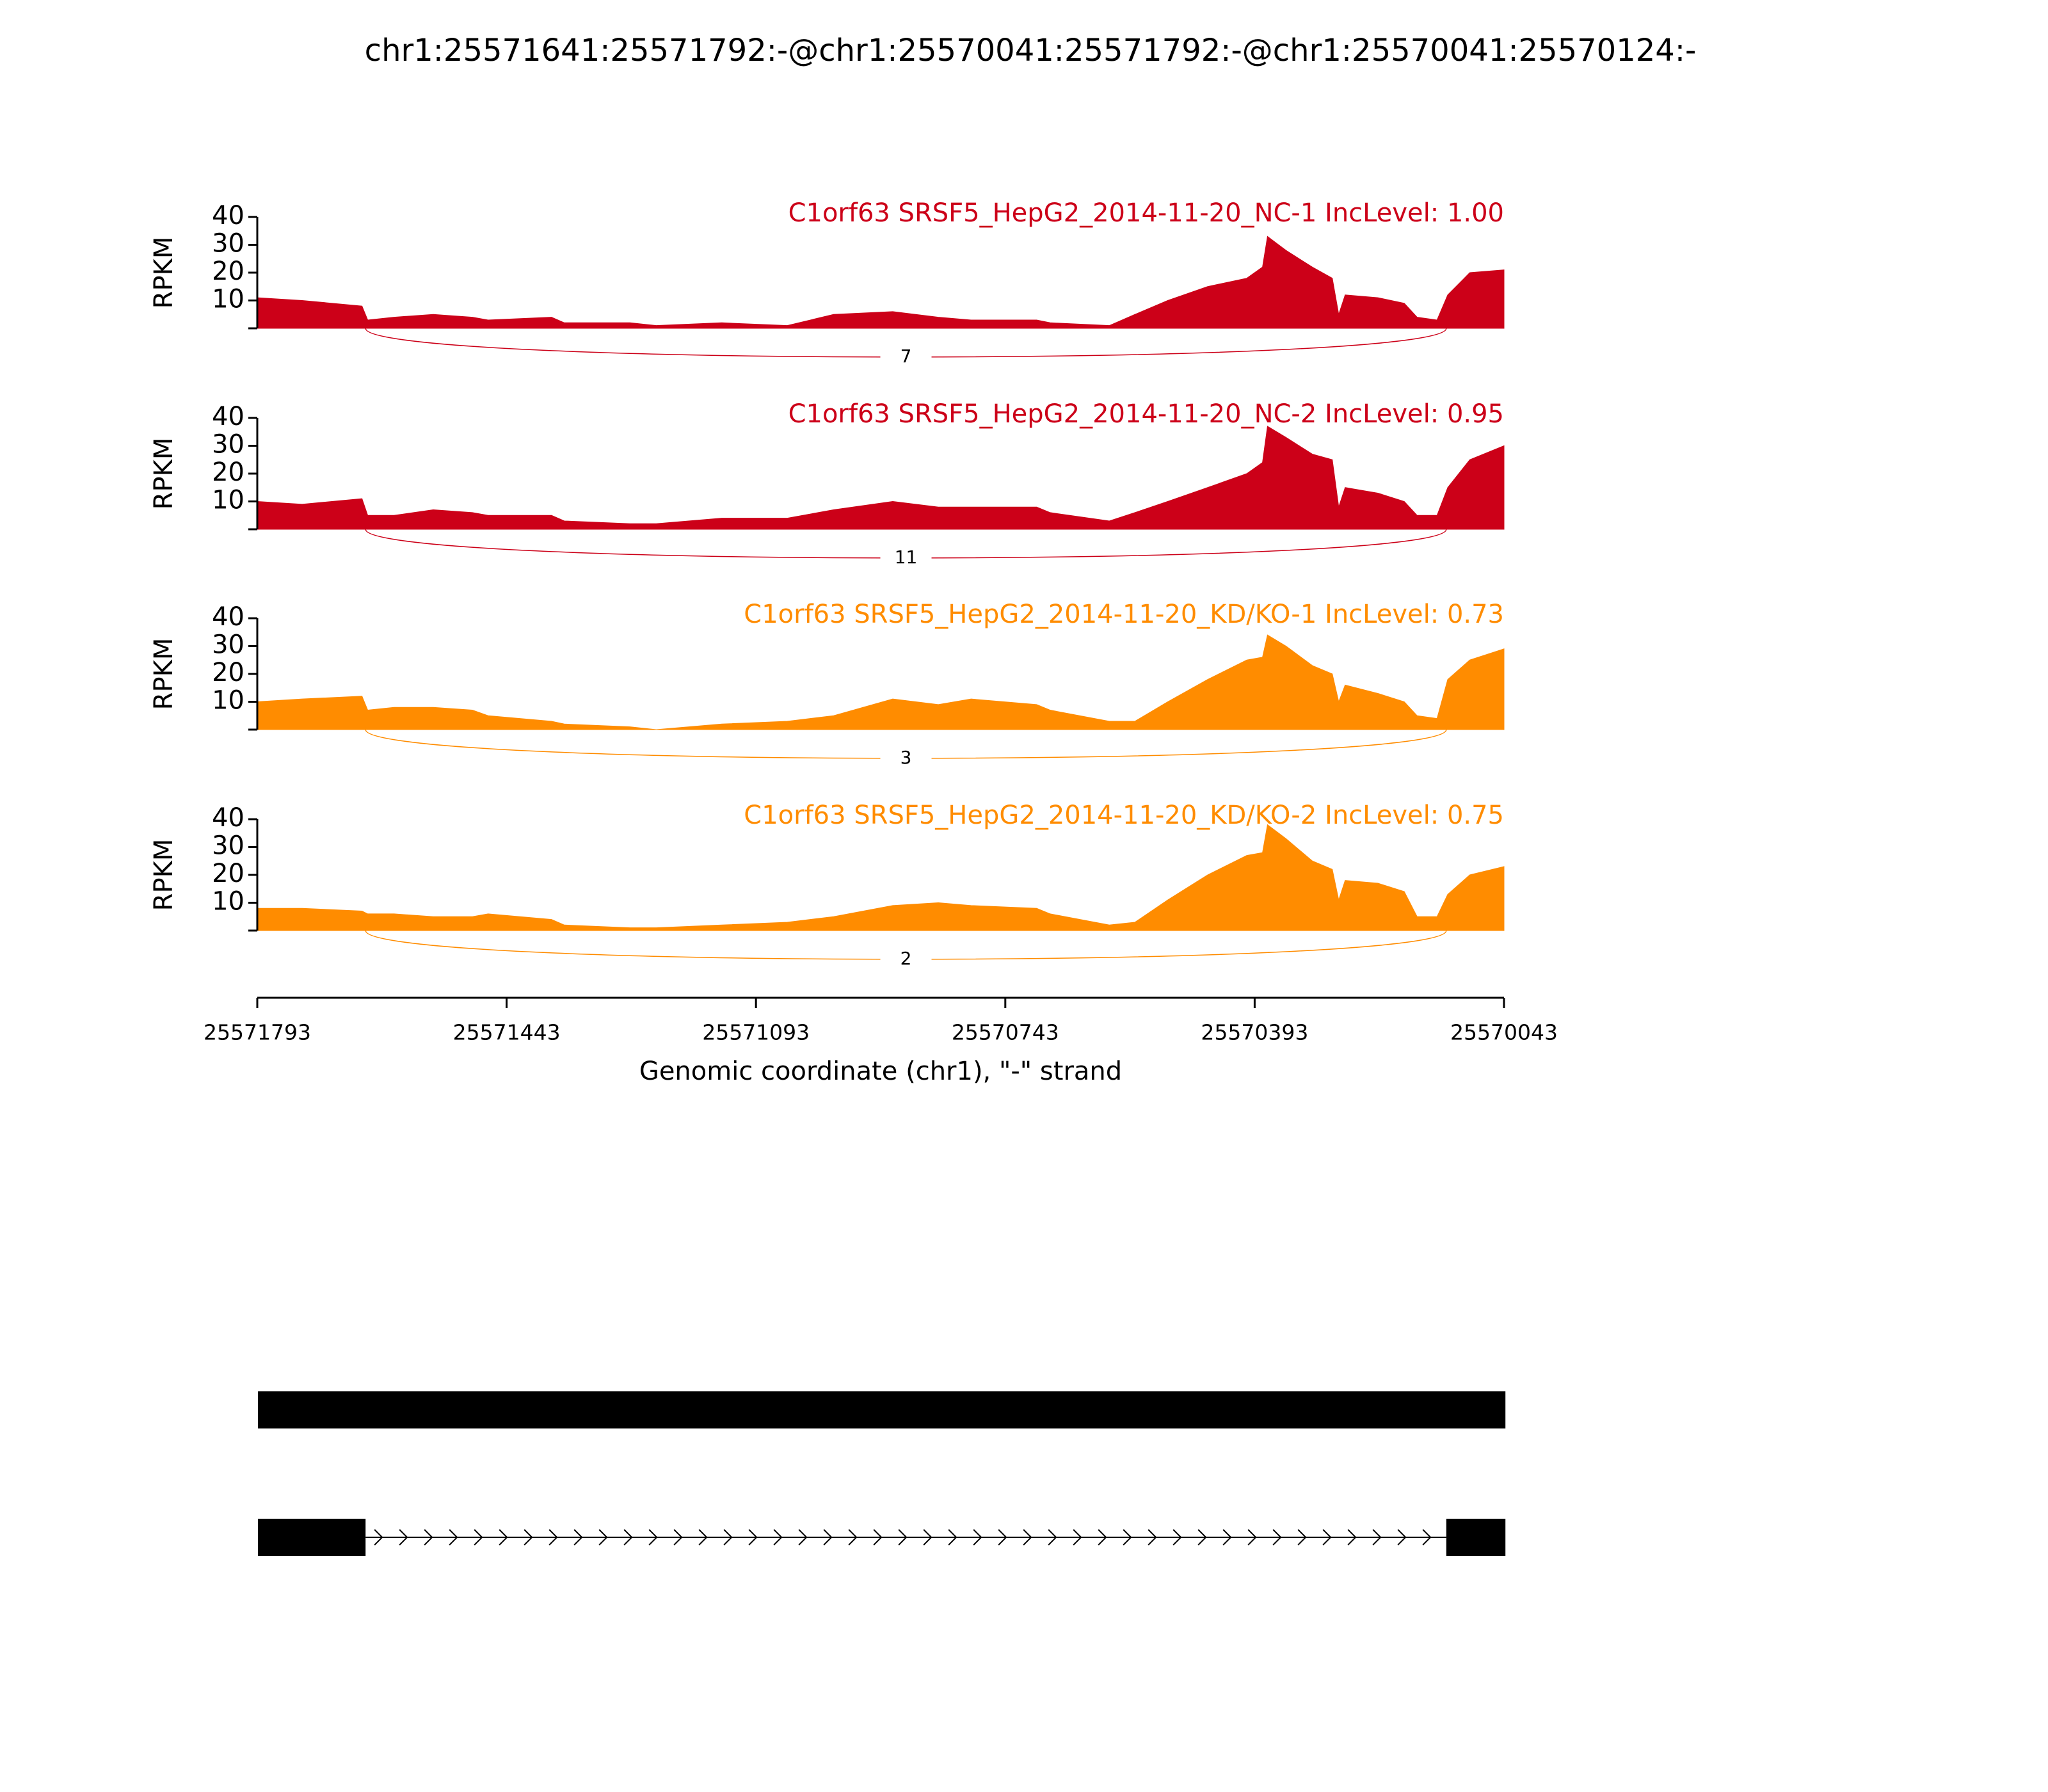 The height and width of the screenshot is (1792, 2048). I want to click on junction-count: 2, so click(906, 958).